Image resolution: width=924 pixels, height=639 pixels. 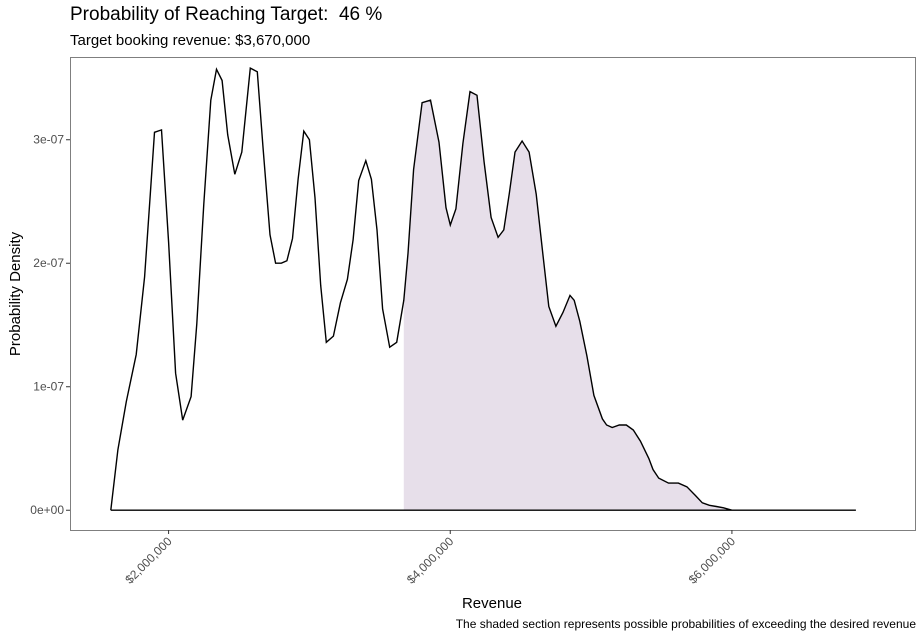 I want to click on x-tick-label: $4,000,000, so click(x=430, y=560).